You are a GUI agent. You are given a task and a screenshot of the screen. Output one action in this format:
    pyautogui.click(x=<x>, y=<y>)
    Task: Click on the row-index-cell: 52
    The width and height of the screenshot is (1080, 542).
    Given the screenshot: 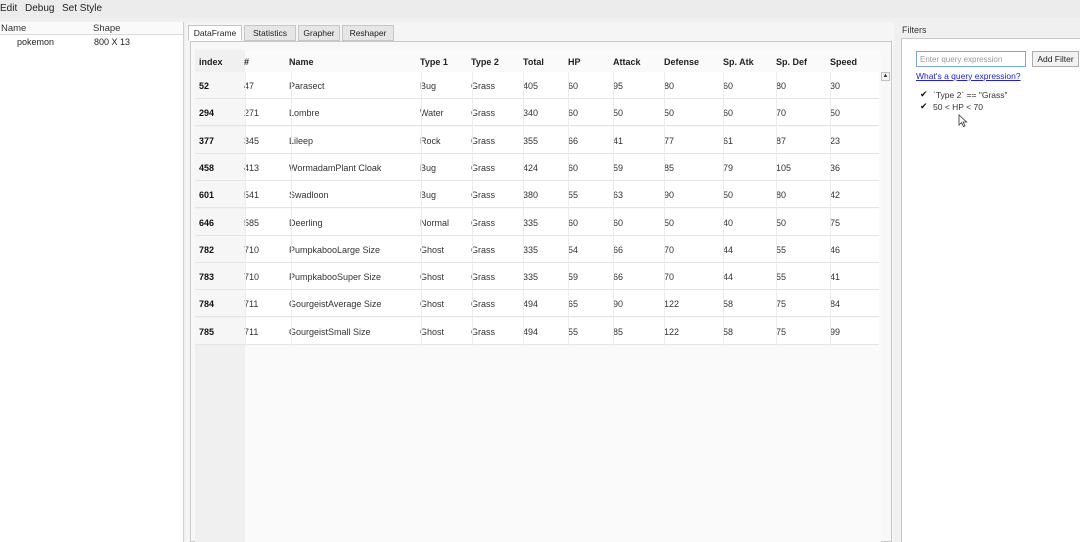 What is the action you would take?
    pyautogui.click(x=204, y=86)
    